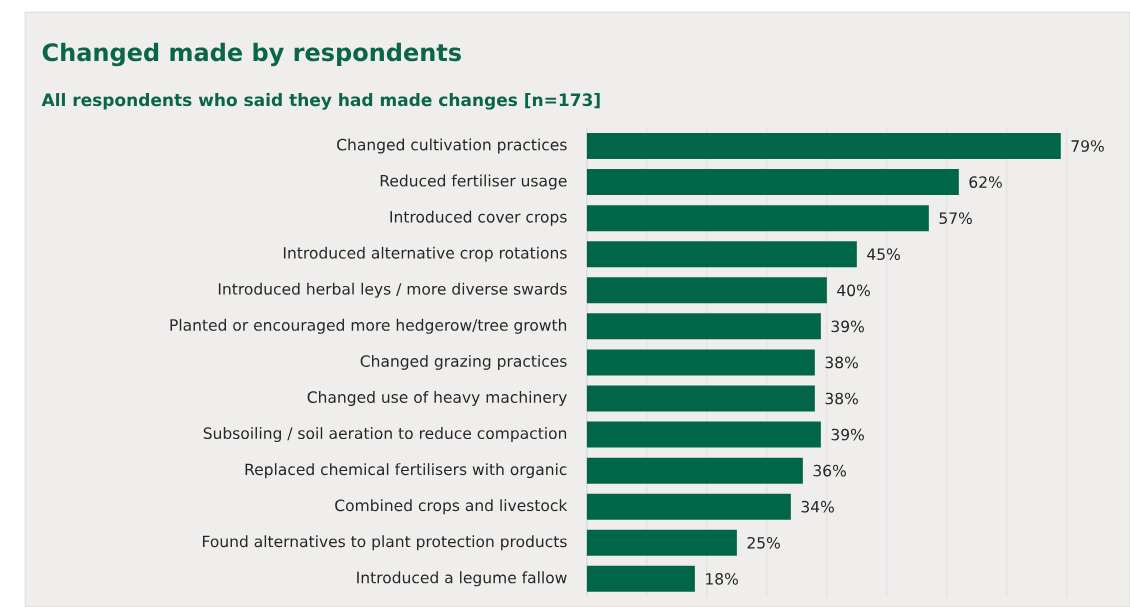  I want to click on y-tick-label: Reduced fertiliser usage, so click(473, 182).